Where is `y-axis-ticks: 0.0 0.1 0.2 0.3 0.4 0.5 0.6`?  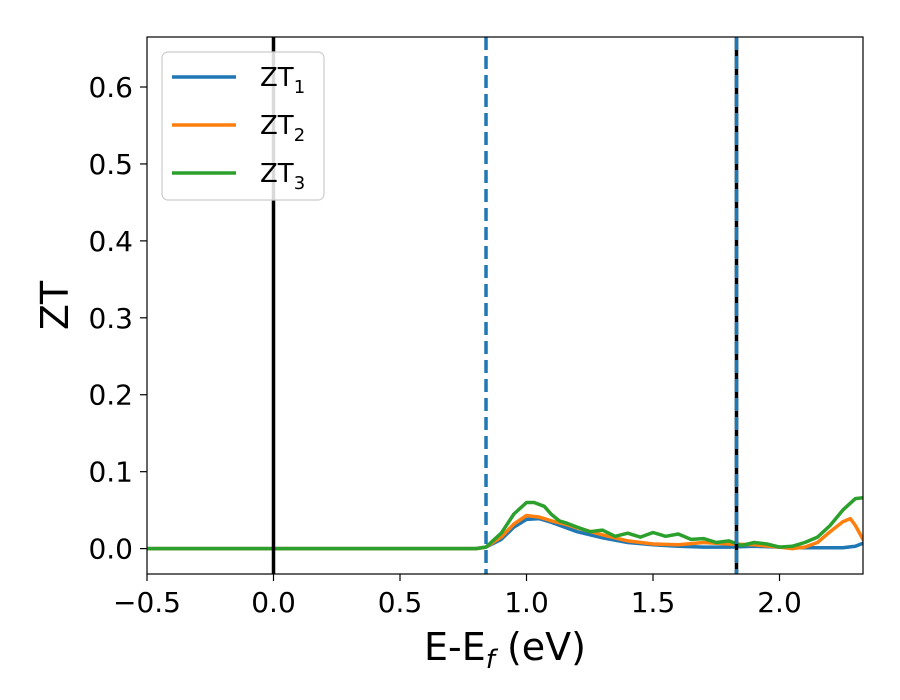 y-axis-ticks: 0.0 0.1 0.2 0.3 0.4 0.5 0.6 is located at coordinates (117, 318).